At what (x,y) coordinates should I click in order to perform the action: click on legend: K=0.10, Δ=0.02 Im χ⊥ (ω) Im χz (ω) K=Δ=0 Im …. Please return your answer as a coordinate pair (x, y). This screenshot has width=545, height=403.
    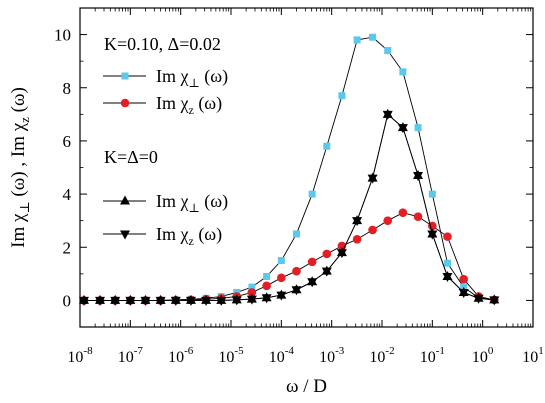
    Looking at the image, I should click on (165, 141).